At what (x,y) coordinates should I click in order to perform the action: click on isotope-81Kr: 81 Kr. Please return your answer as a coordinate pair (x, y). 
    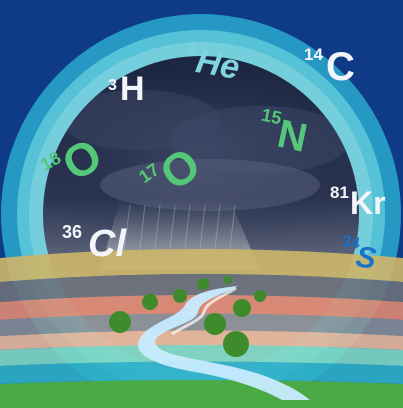
    Looking at the image, I should click on (358, 202).